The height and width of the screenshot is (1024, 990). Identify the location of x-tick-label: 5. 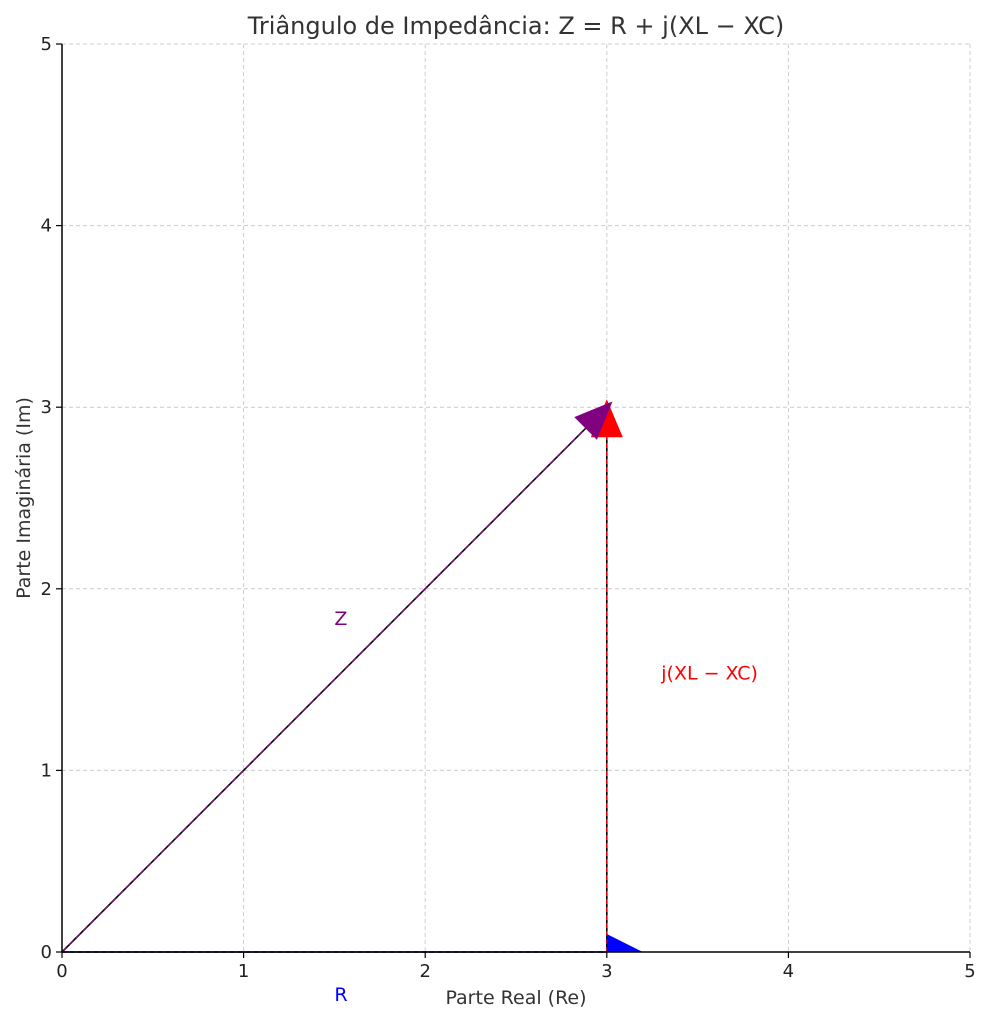
(969, 971).